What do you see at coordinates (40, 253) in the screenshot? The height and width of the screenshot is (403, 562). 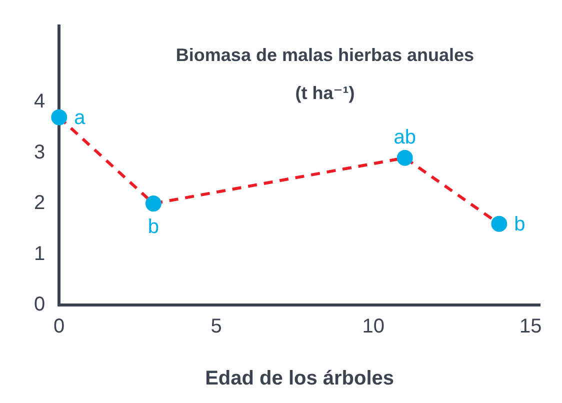 I see `y-tick-label: 1` at bounding box center [40, 253].